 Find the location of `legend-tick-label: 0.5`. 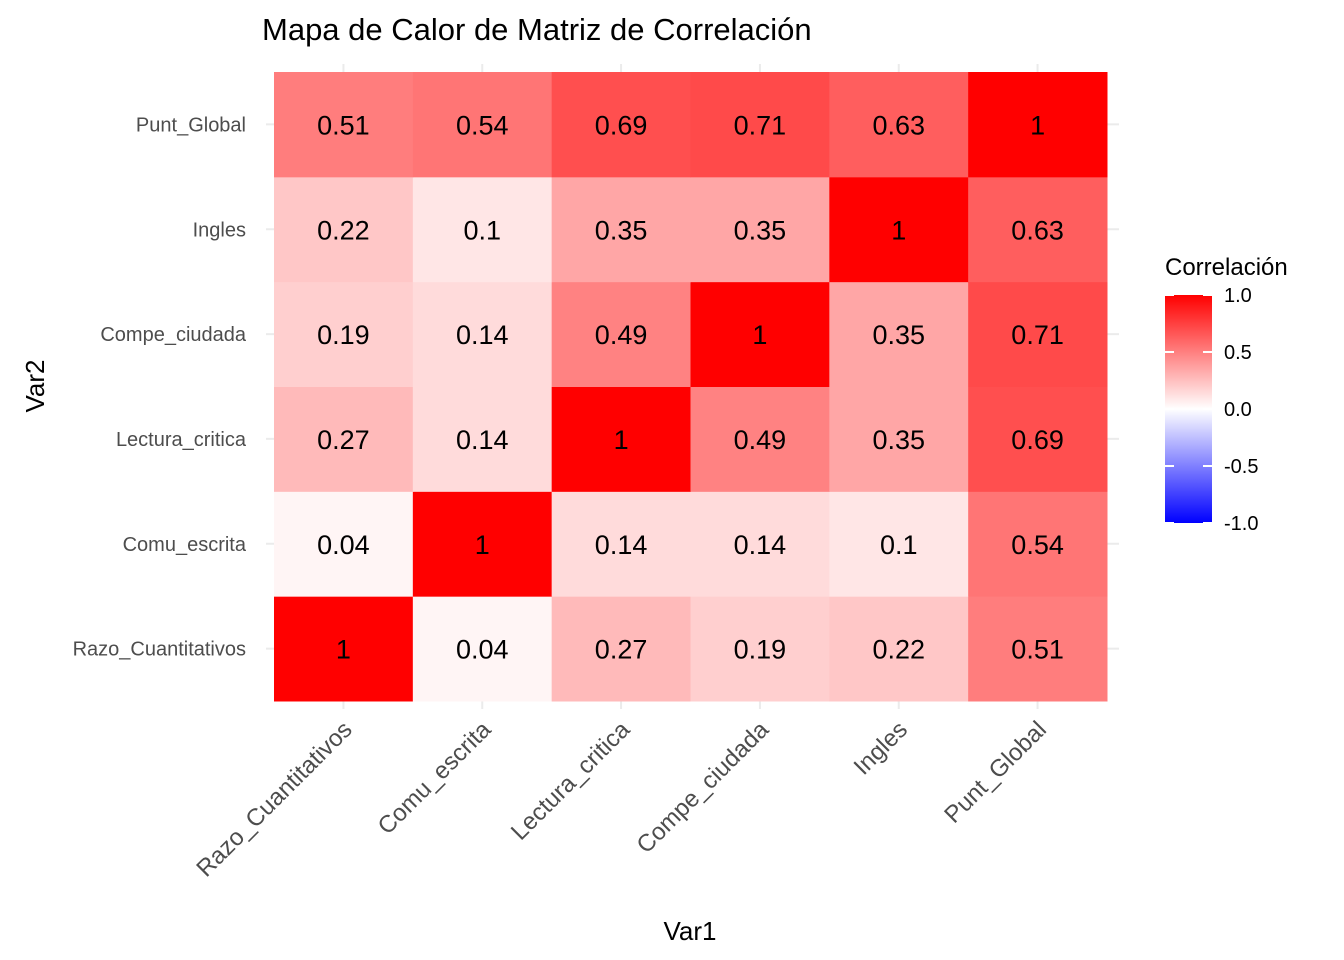

legend-tick-label: 0.5 is located at coordinates (1238, 353).